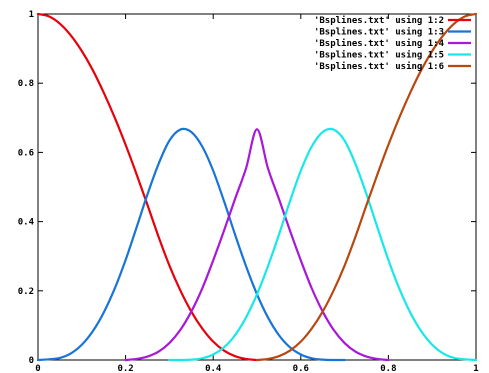 The width and height of the screenshot is (489, 373). What do you see at coordinates (213, 368) in the screenshot?
I see `x-tick-label: 0.4` at bounding box center [213, 368].